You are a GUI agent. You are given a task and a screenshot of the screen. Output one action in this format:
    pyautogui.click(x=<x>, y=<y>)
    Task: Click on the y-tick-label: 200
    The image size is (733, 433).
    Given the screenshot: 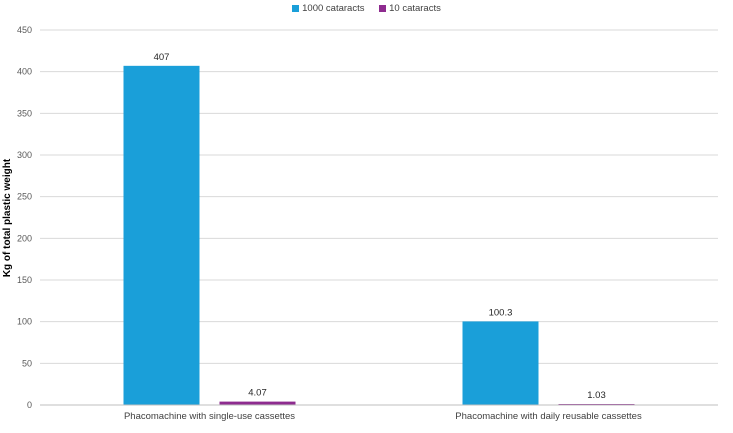 What is the action you would take?
    pyautogui.click(x=24, y=238)
    